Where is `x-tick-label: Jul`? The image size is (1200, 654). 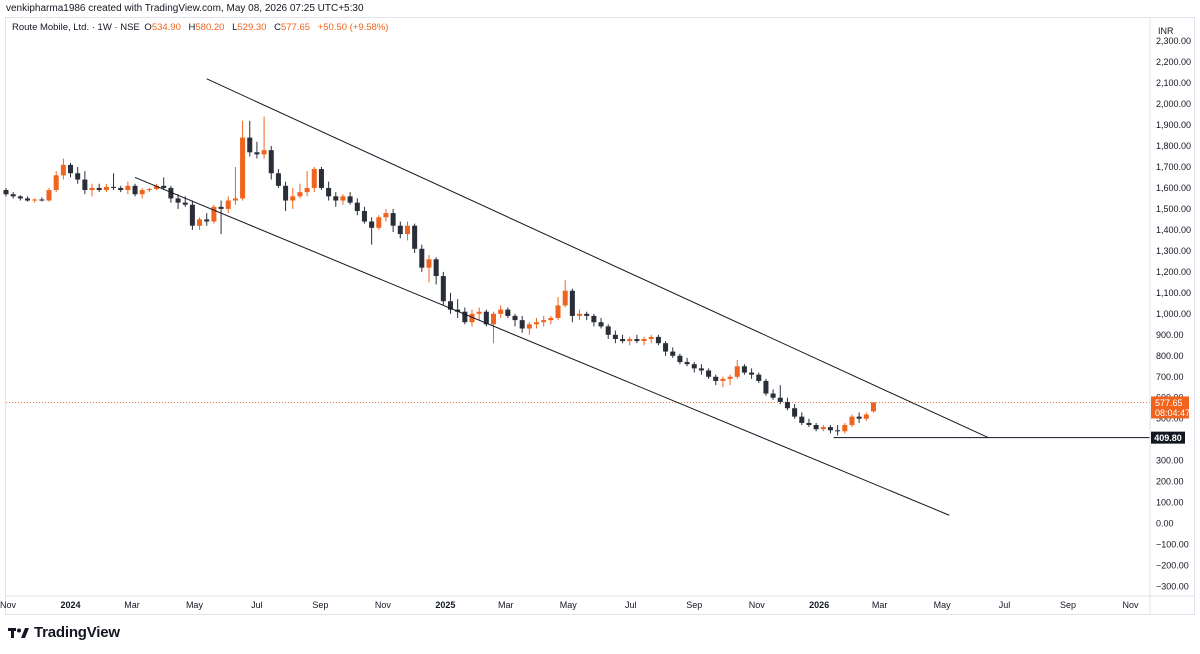 x-tick-label: Jul is located at coordinates (257, 605).